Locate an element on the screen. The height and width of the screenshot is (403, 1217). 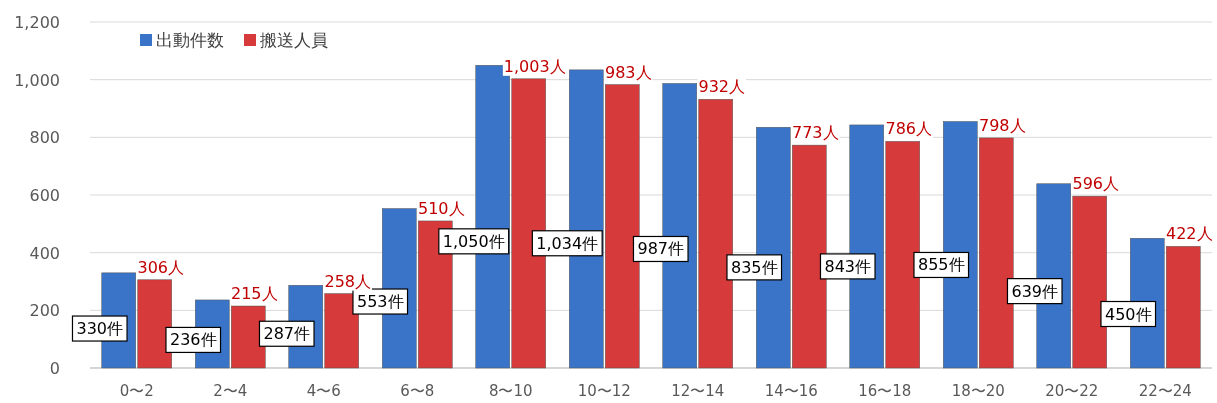
legend-label: 出動件数 is located at coordinates (190, 40).